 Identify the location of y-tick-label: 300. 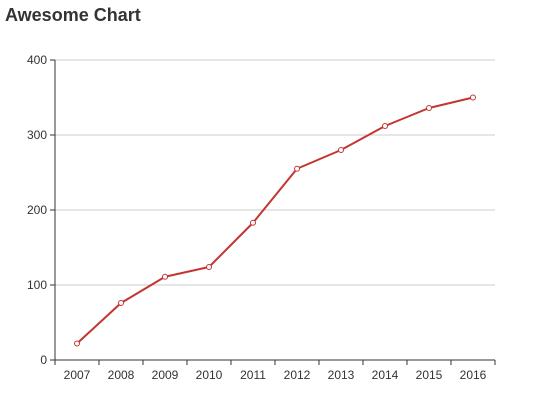
(37, 135).